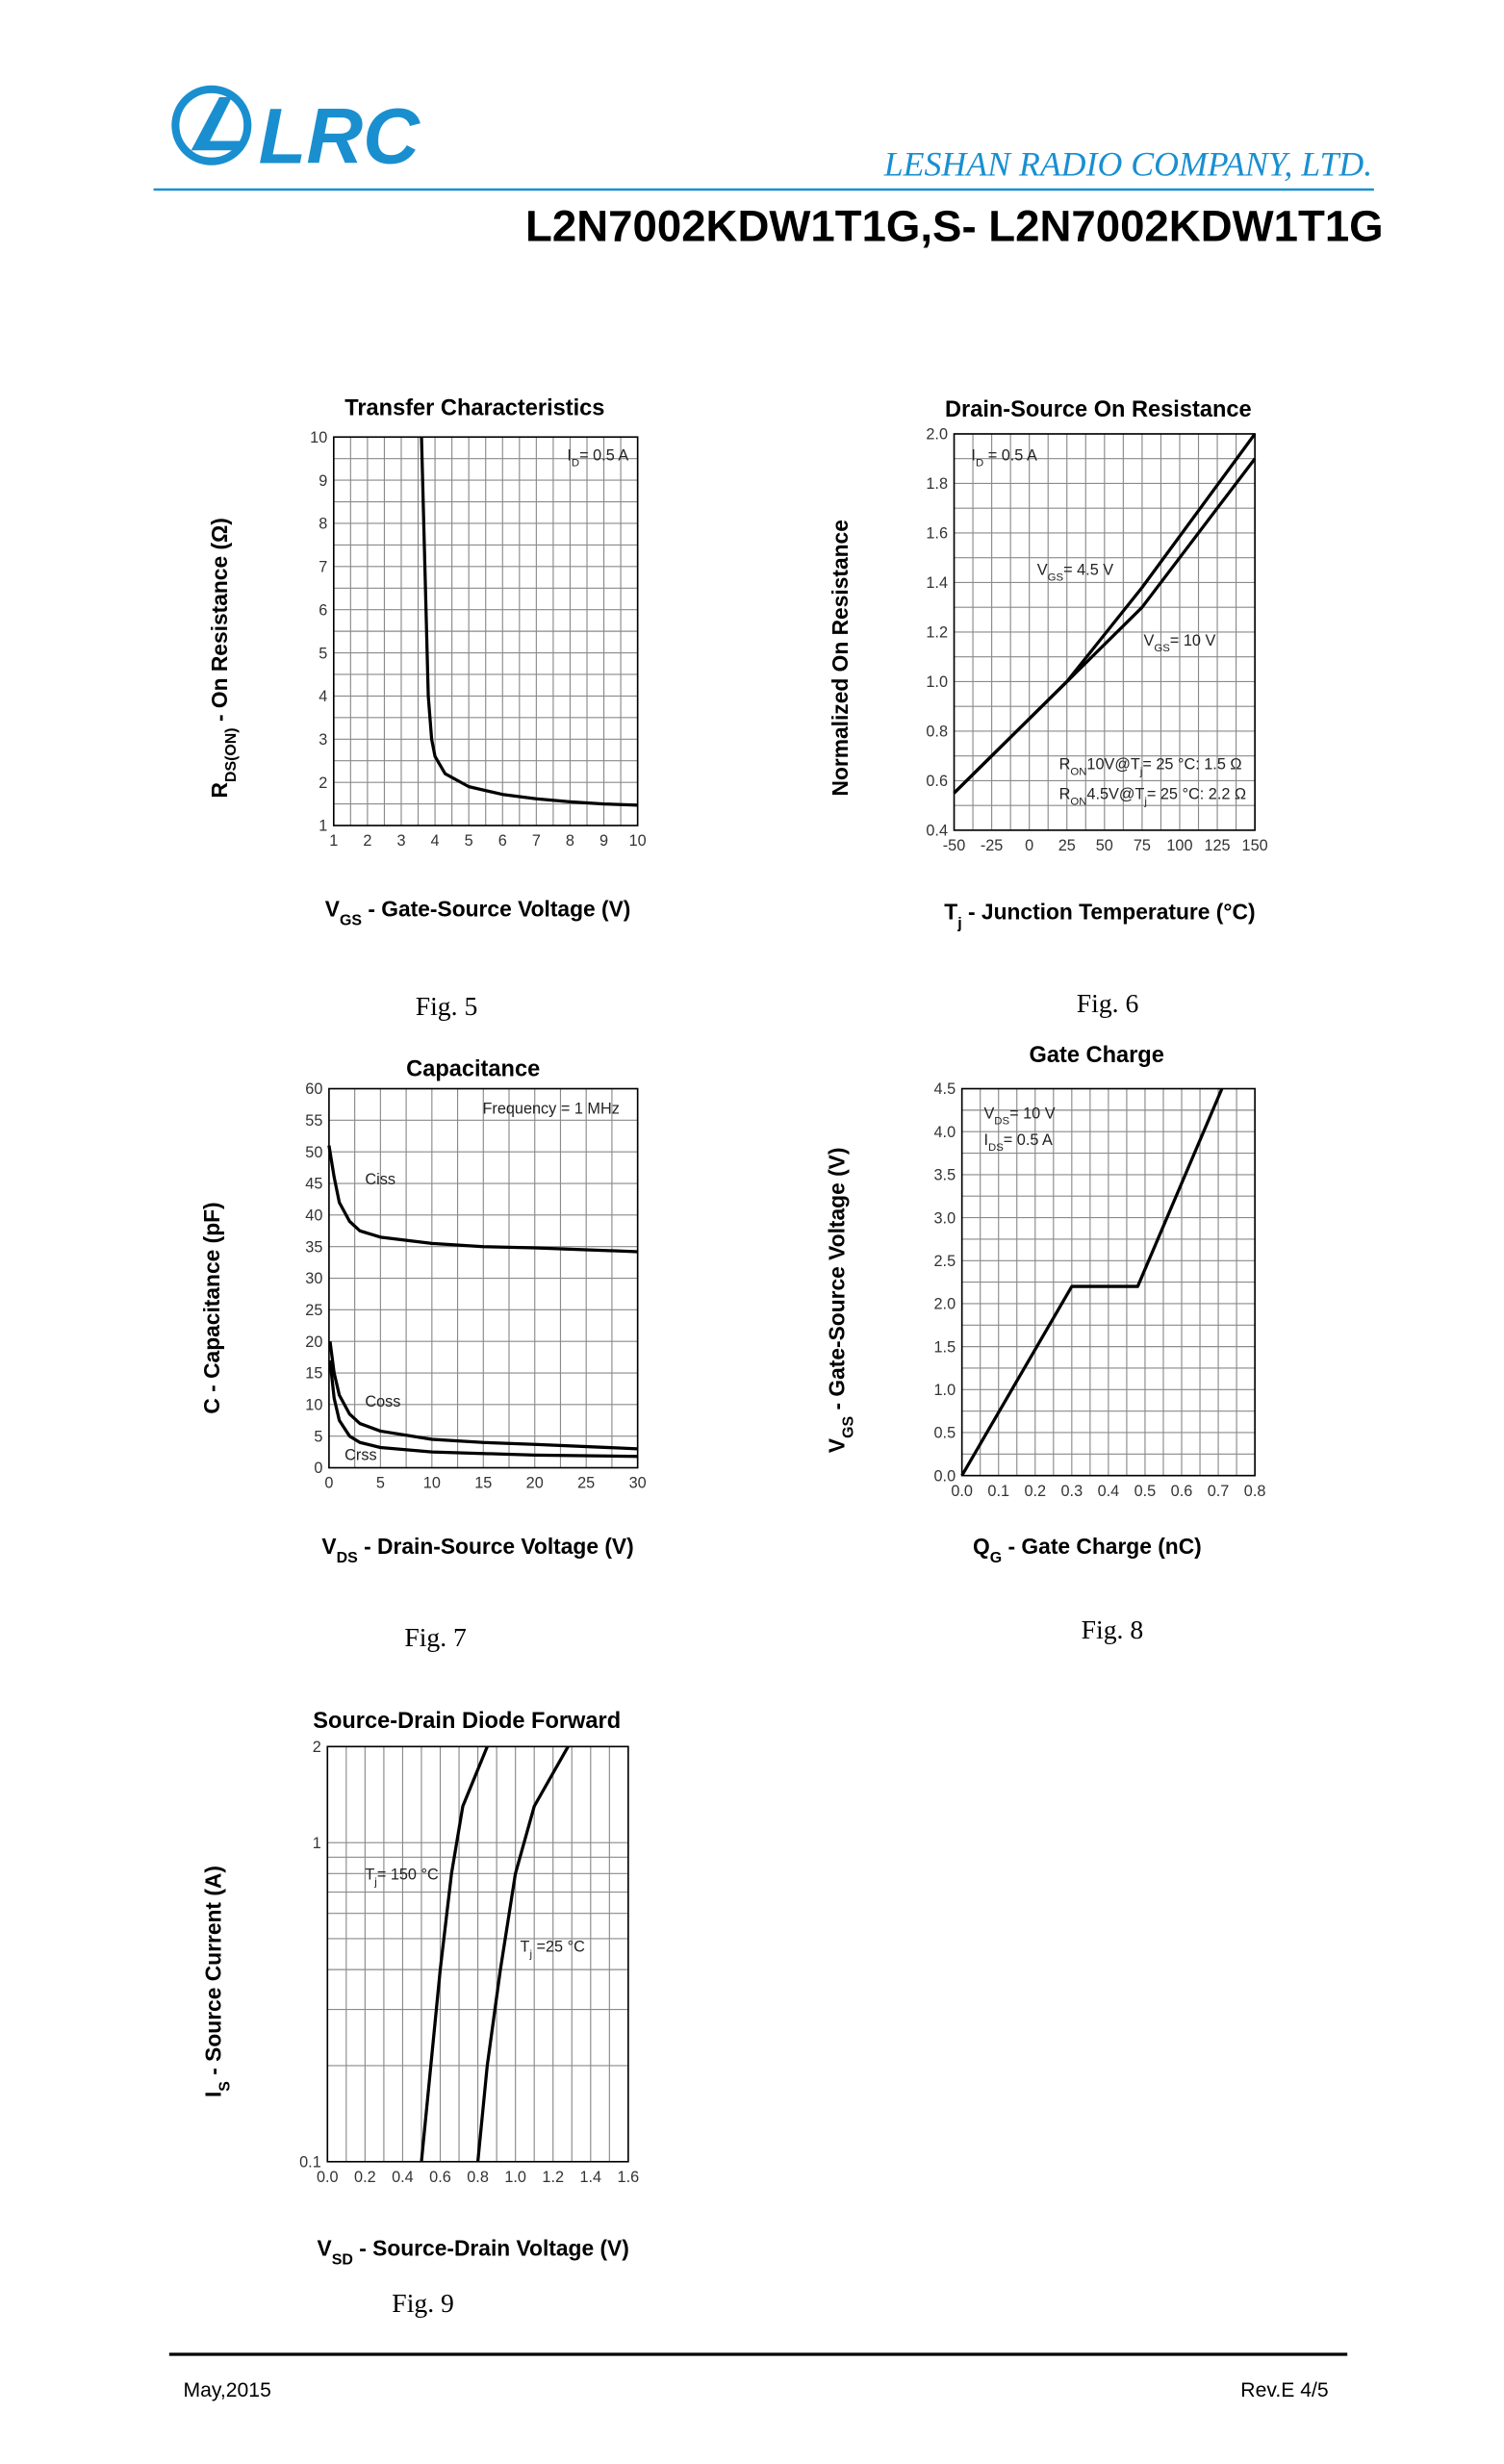 This screenshot has height=2464, width=1504. I want to click on x-tick-label: 1.6, so click(629, 2177).